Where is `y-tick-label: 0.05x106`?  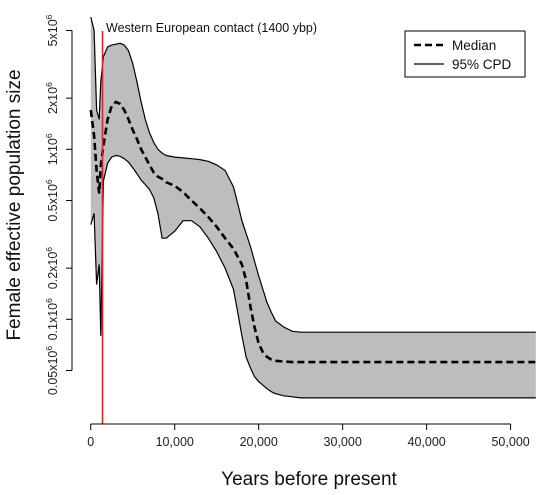
y-tick-label: 0.05x106 is located at coordinates (52, 370).